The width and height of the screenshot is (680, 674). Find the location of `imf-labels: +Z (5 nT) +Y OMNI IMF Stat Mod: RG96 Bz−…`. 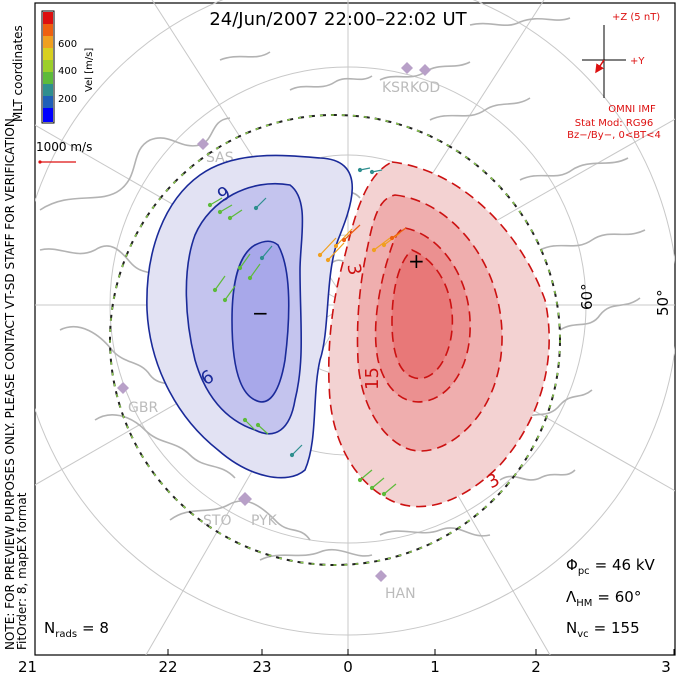

imf-labels: +Z (5 nT) +Y OMNI IMF Stat Mod: RG96 Bz−… is located at coordinates (614, 76).